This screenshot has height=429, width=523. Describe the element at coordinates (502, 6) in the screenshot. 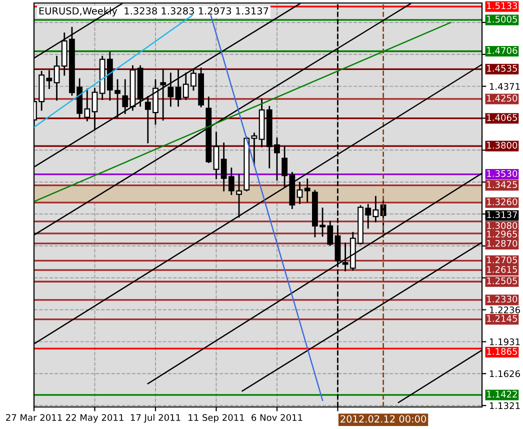

I see `ref-line-label: 1.5133` at that location.